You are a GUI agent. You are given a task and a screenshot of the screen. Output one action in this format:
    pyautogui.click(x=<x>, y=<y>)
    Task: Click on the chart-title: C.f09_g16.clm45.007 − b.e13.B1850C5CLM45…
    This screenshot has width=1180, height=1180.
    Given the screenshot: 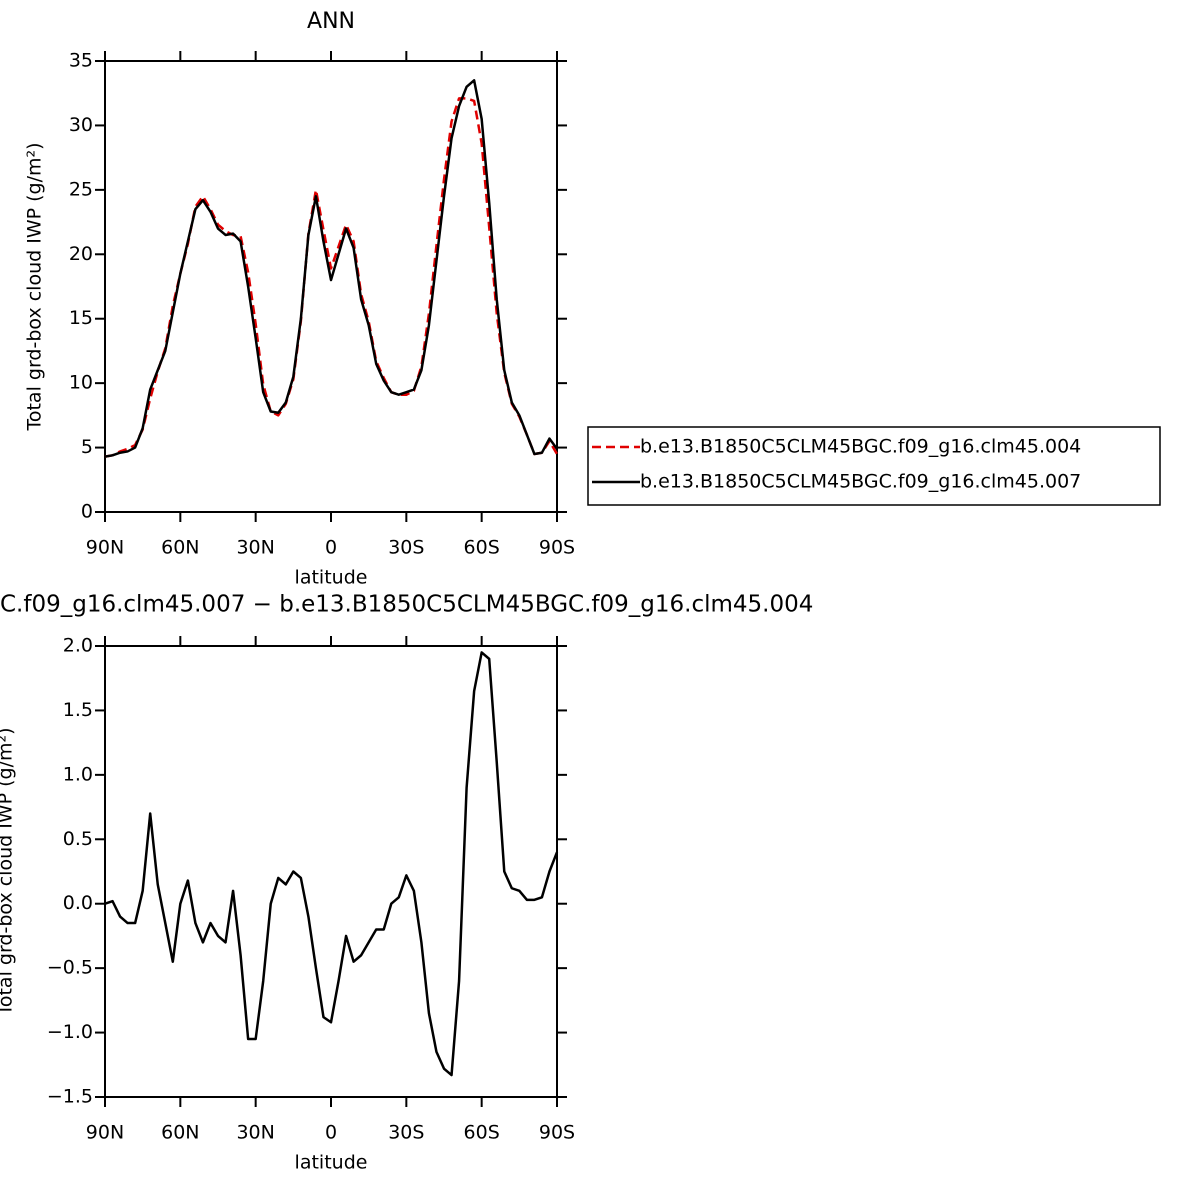 What is the action you would take?
    pyautogui.click(x=406, y=605)
    